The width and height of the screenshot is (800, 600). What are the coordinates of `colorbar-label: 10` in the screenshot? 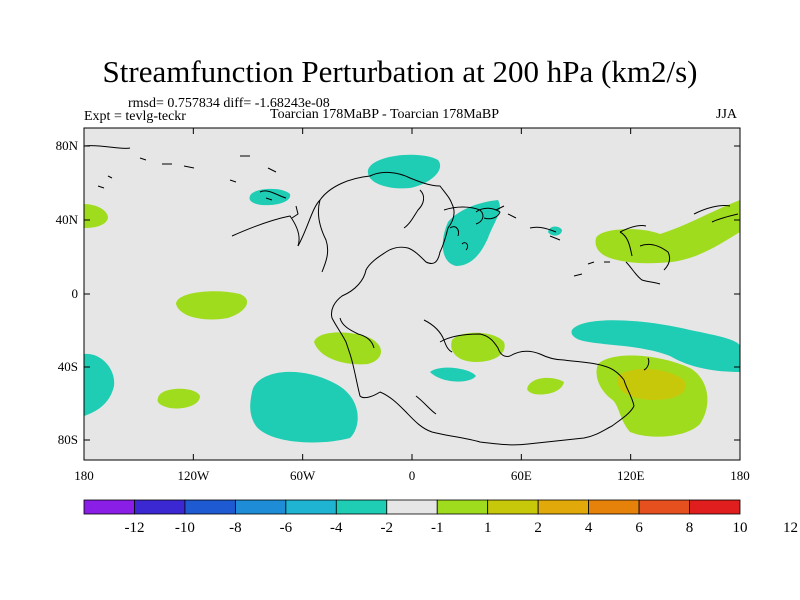 It's located at (740, 528).